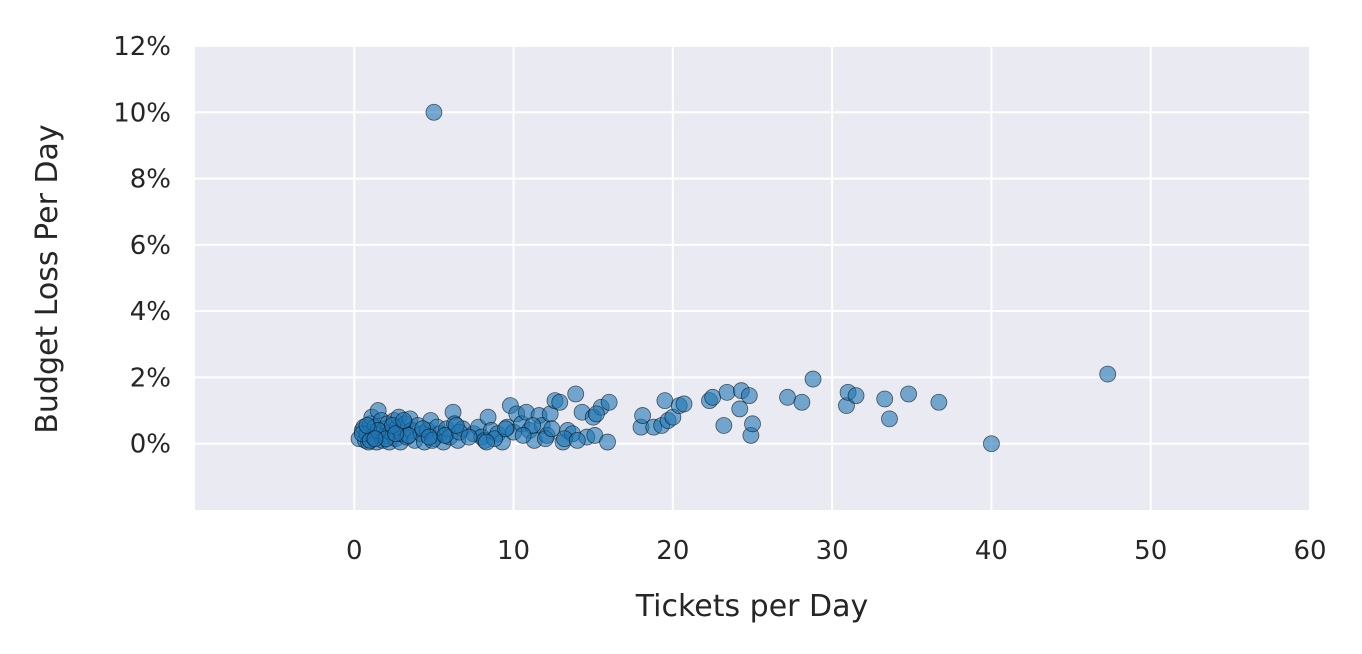 Image resolution: width=1362 pixels, height=654 pixels. I want to click on x-tick-label: 60, so click(1309, 551).